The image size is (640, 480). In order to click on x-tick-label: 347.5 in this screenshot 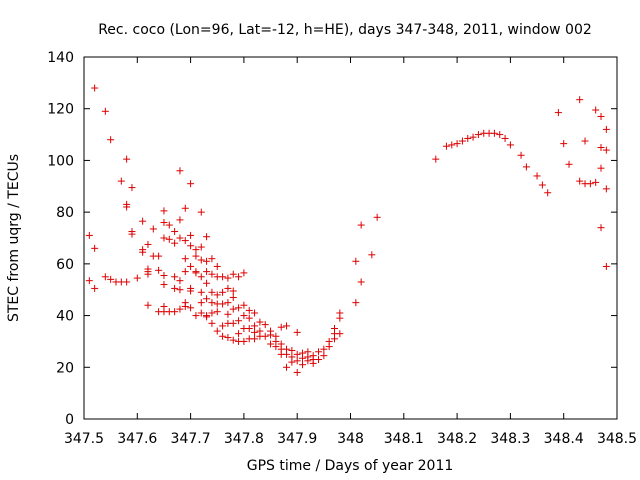, I will do `click(84, 439)`.